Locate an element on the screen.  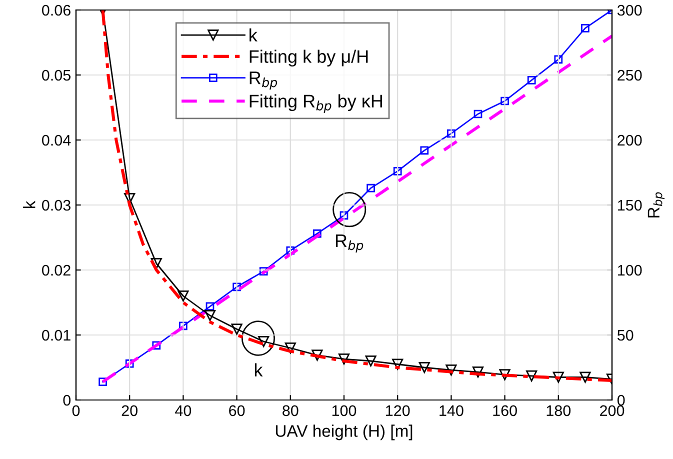
x-tick-label: 140 is located at coordinates (452, 410).